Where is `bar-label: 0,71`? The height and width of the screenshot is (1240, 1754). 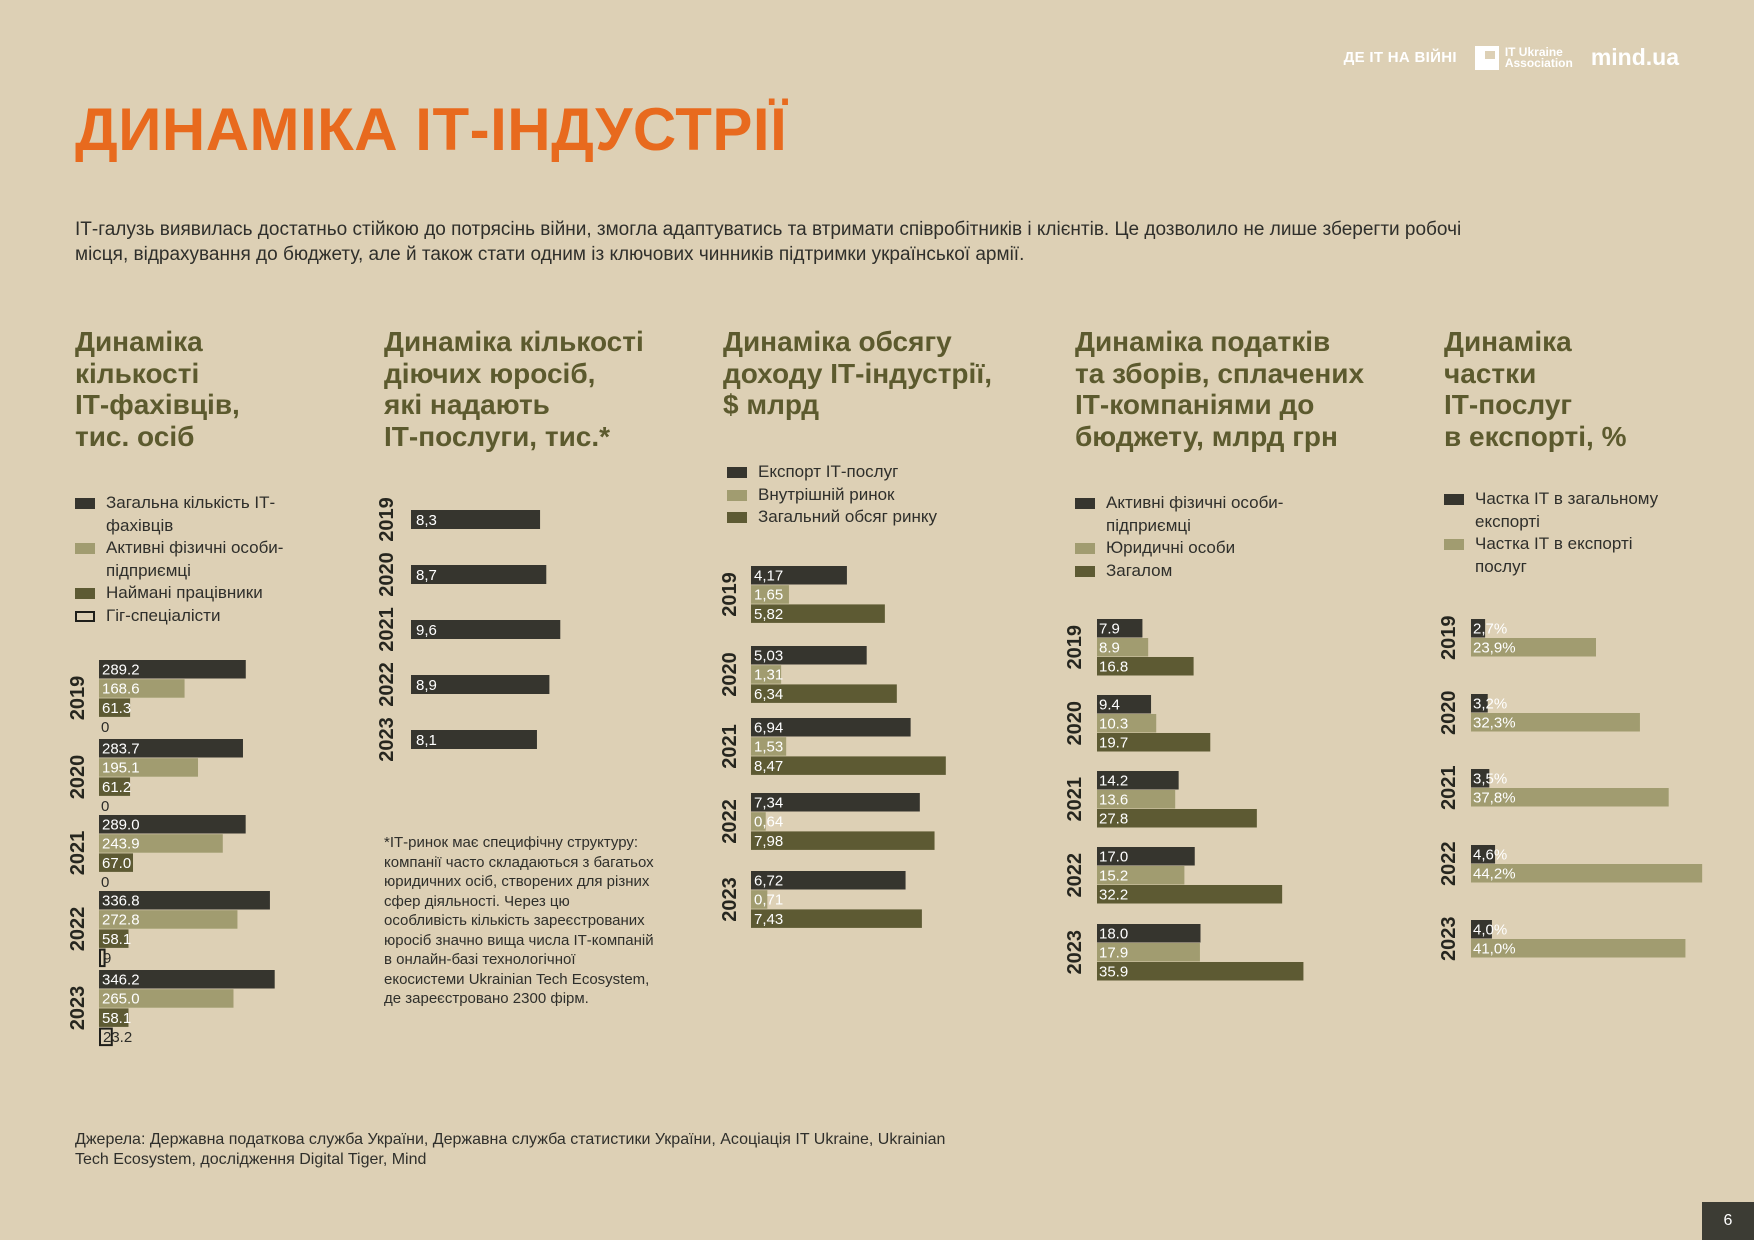
bar-label: 0,71 is located at coordinates (768, 900).